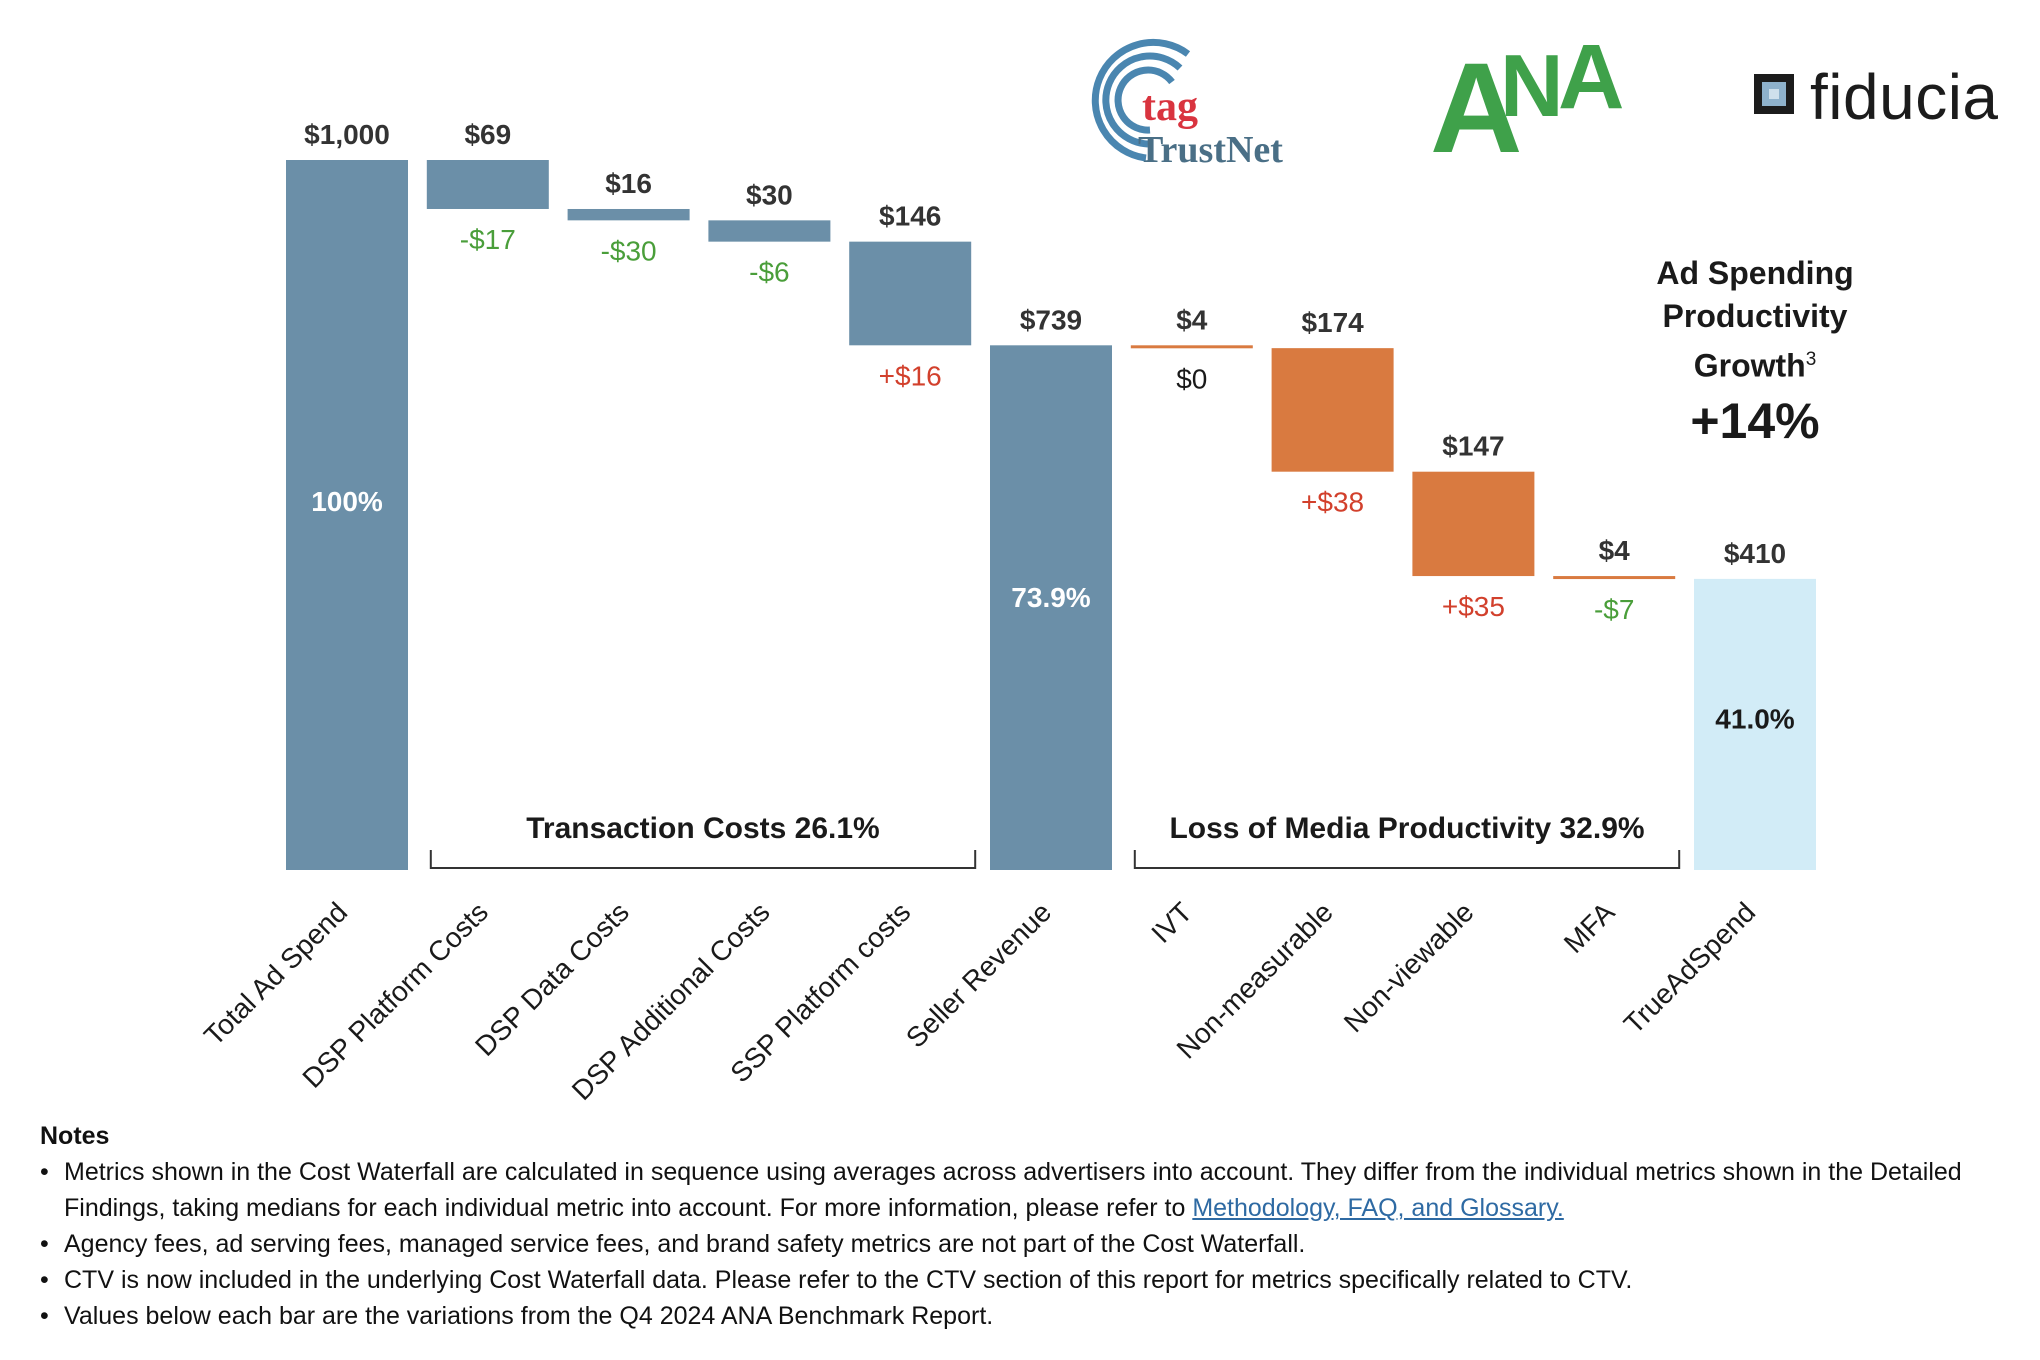 This screenshot has height=1360, width=2040. I want to click on bar-value-label: $410, so click(1755, 553).